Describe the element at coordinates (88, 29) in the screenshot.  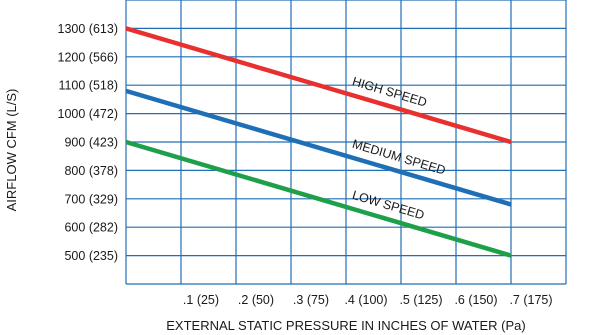
I see `y-tick-label: 1300 (613)` at that location.